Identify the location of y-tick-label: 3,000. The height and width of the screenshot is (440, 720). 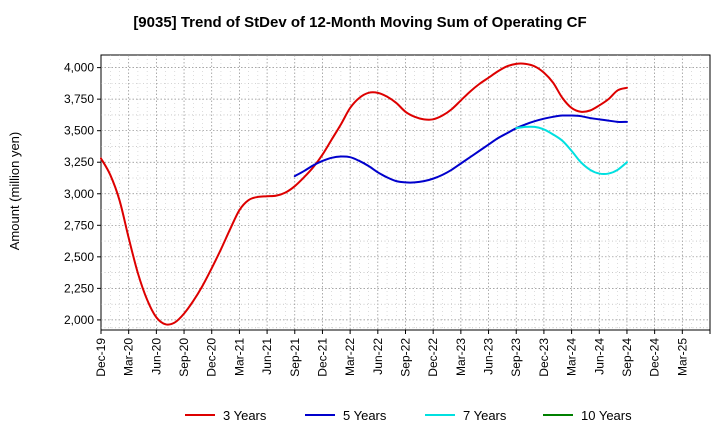
(79, 194).